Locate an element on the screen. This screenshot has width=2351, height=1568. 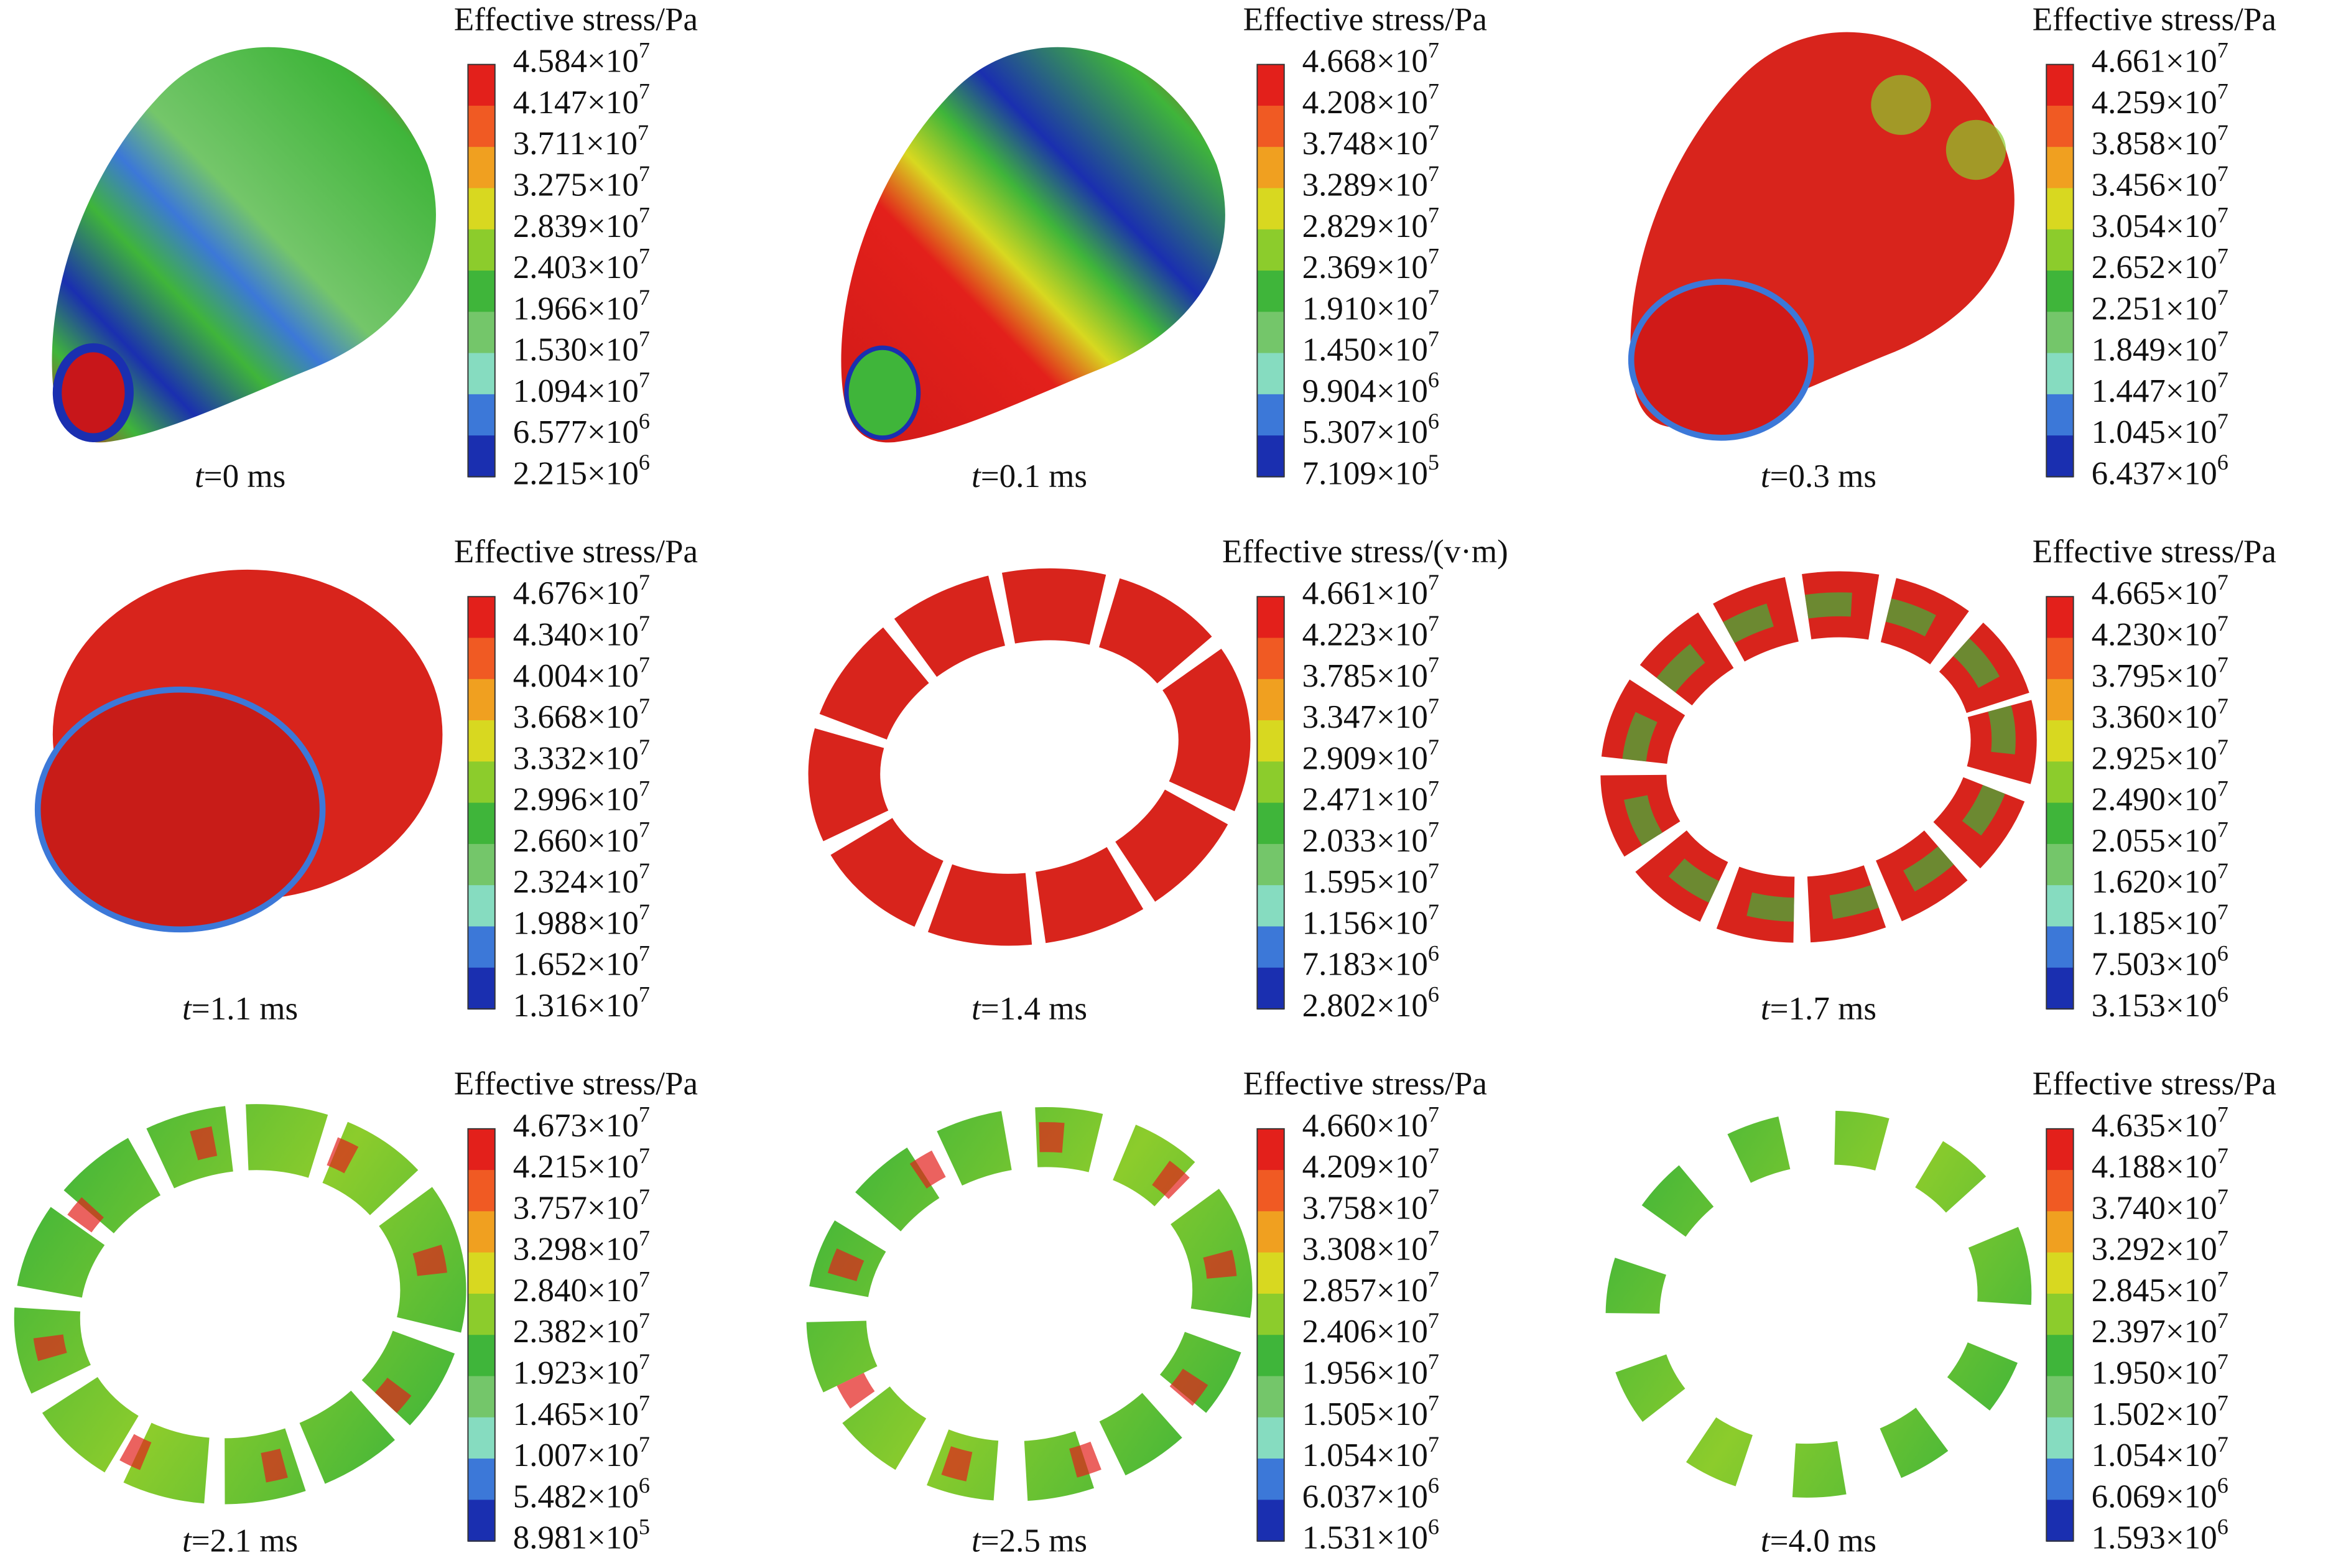
legend-label: 2.251×10⁷ is located at coordinates (2160, 306).